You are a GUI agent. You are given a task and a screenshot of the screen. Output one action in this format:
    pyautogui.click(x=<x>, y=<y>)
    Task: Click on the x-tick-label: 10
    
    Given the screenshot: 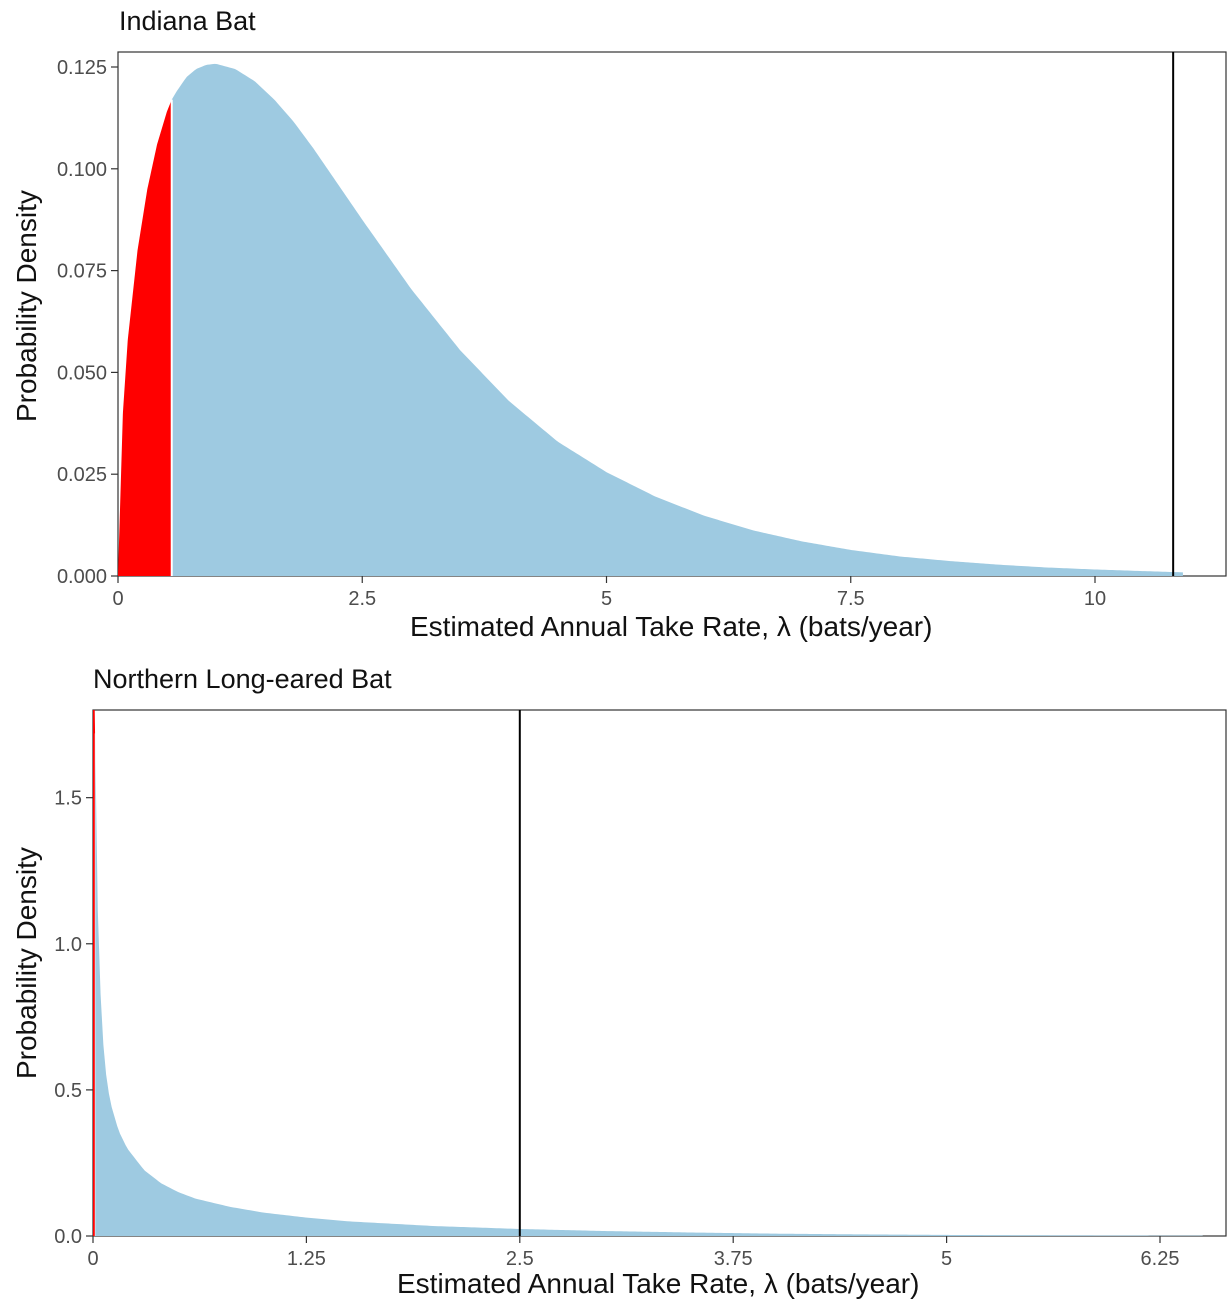 What is the action you would take?
    pyautogui.click(x=1095, y=599)
    